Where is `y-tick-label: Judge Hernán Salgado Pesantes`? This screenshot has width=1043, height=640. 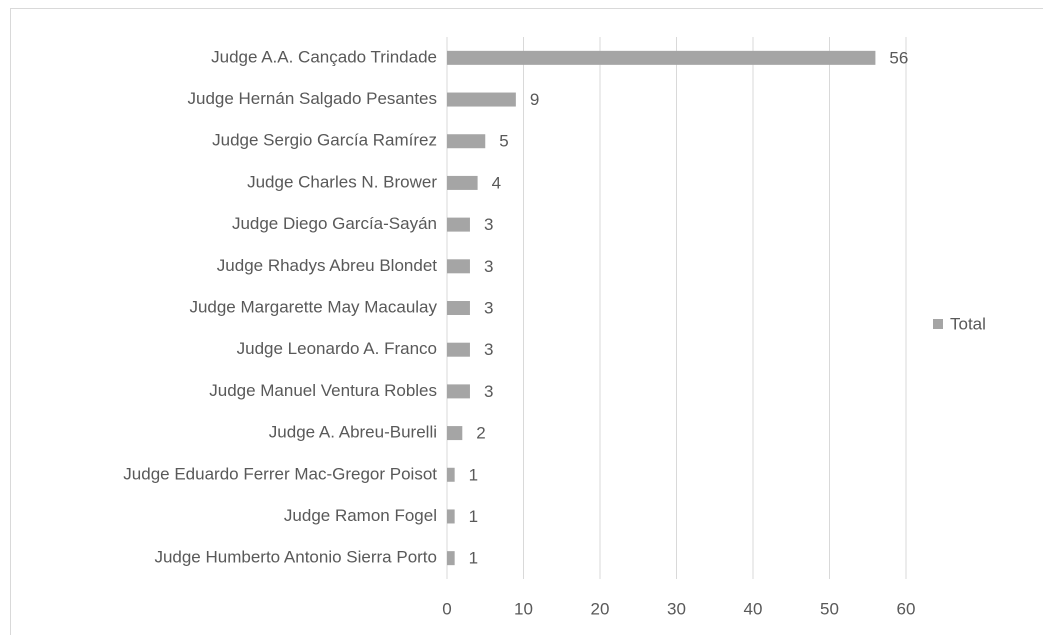
y-tick-label: Judge Hernán Salgado Pesantes is located at coordinates (312, 98).